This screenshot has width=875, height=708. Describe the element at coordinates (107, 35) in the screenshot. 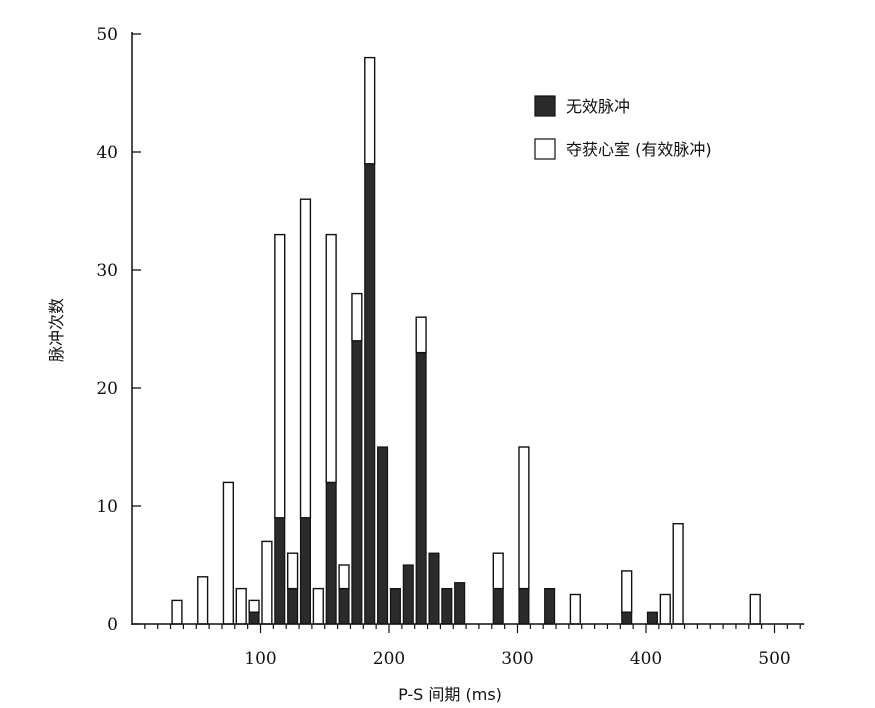

I see `y-tick-label: 50` at that location.